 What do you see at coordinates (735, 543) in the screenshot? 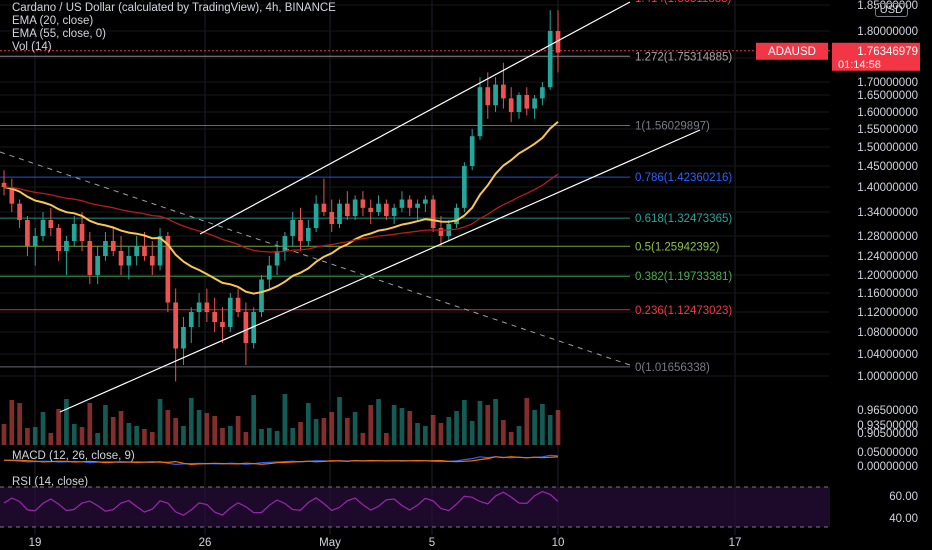
I see `time-axis-label: 17` at bounding box center [735, 543].